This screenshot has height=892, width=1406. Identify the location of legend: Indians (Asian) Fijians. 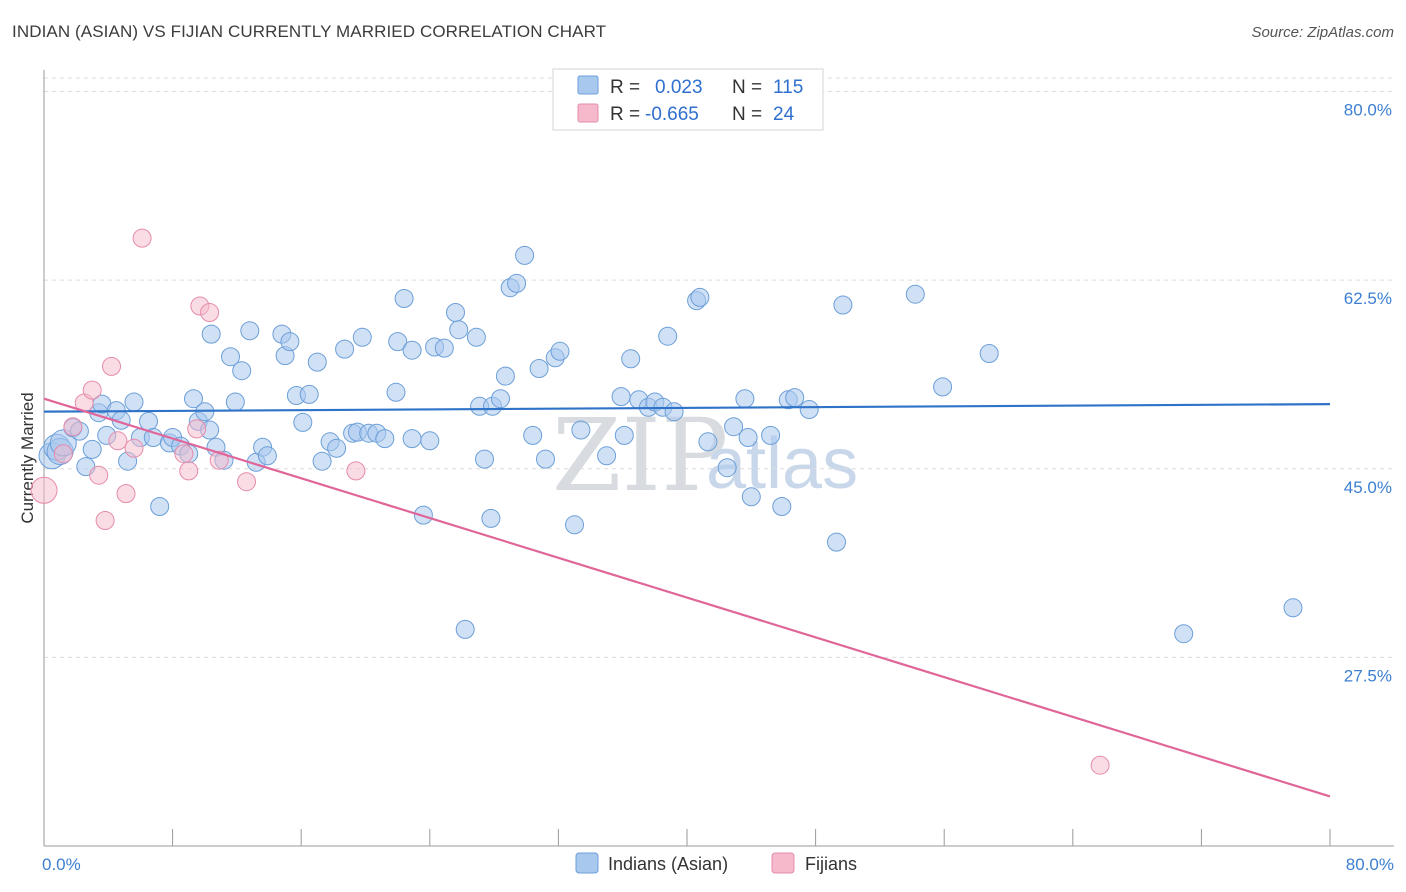
(716, 863).